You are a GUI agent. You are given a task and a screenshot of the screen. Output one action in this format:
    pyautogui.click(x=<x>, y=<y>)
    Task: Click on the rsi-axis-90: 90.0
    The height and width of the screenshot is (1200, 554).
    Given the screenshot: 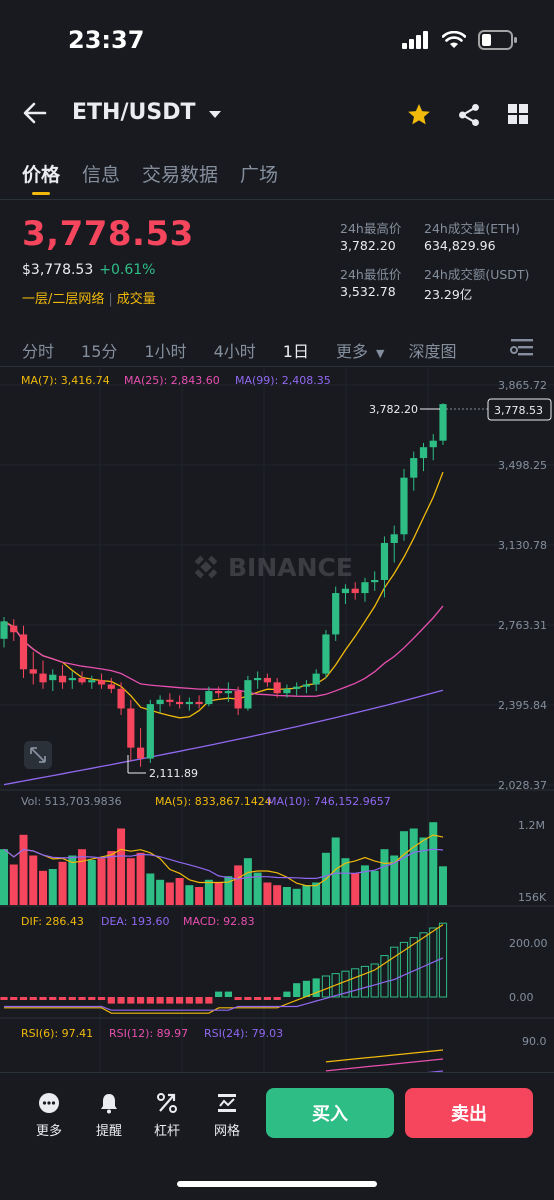 What is the action you would take?
    pyautogui.click(x=534, y=1041)
    